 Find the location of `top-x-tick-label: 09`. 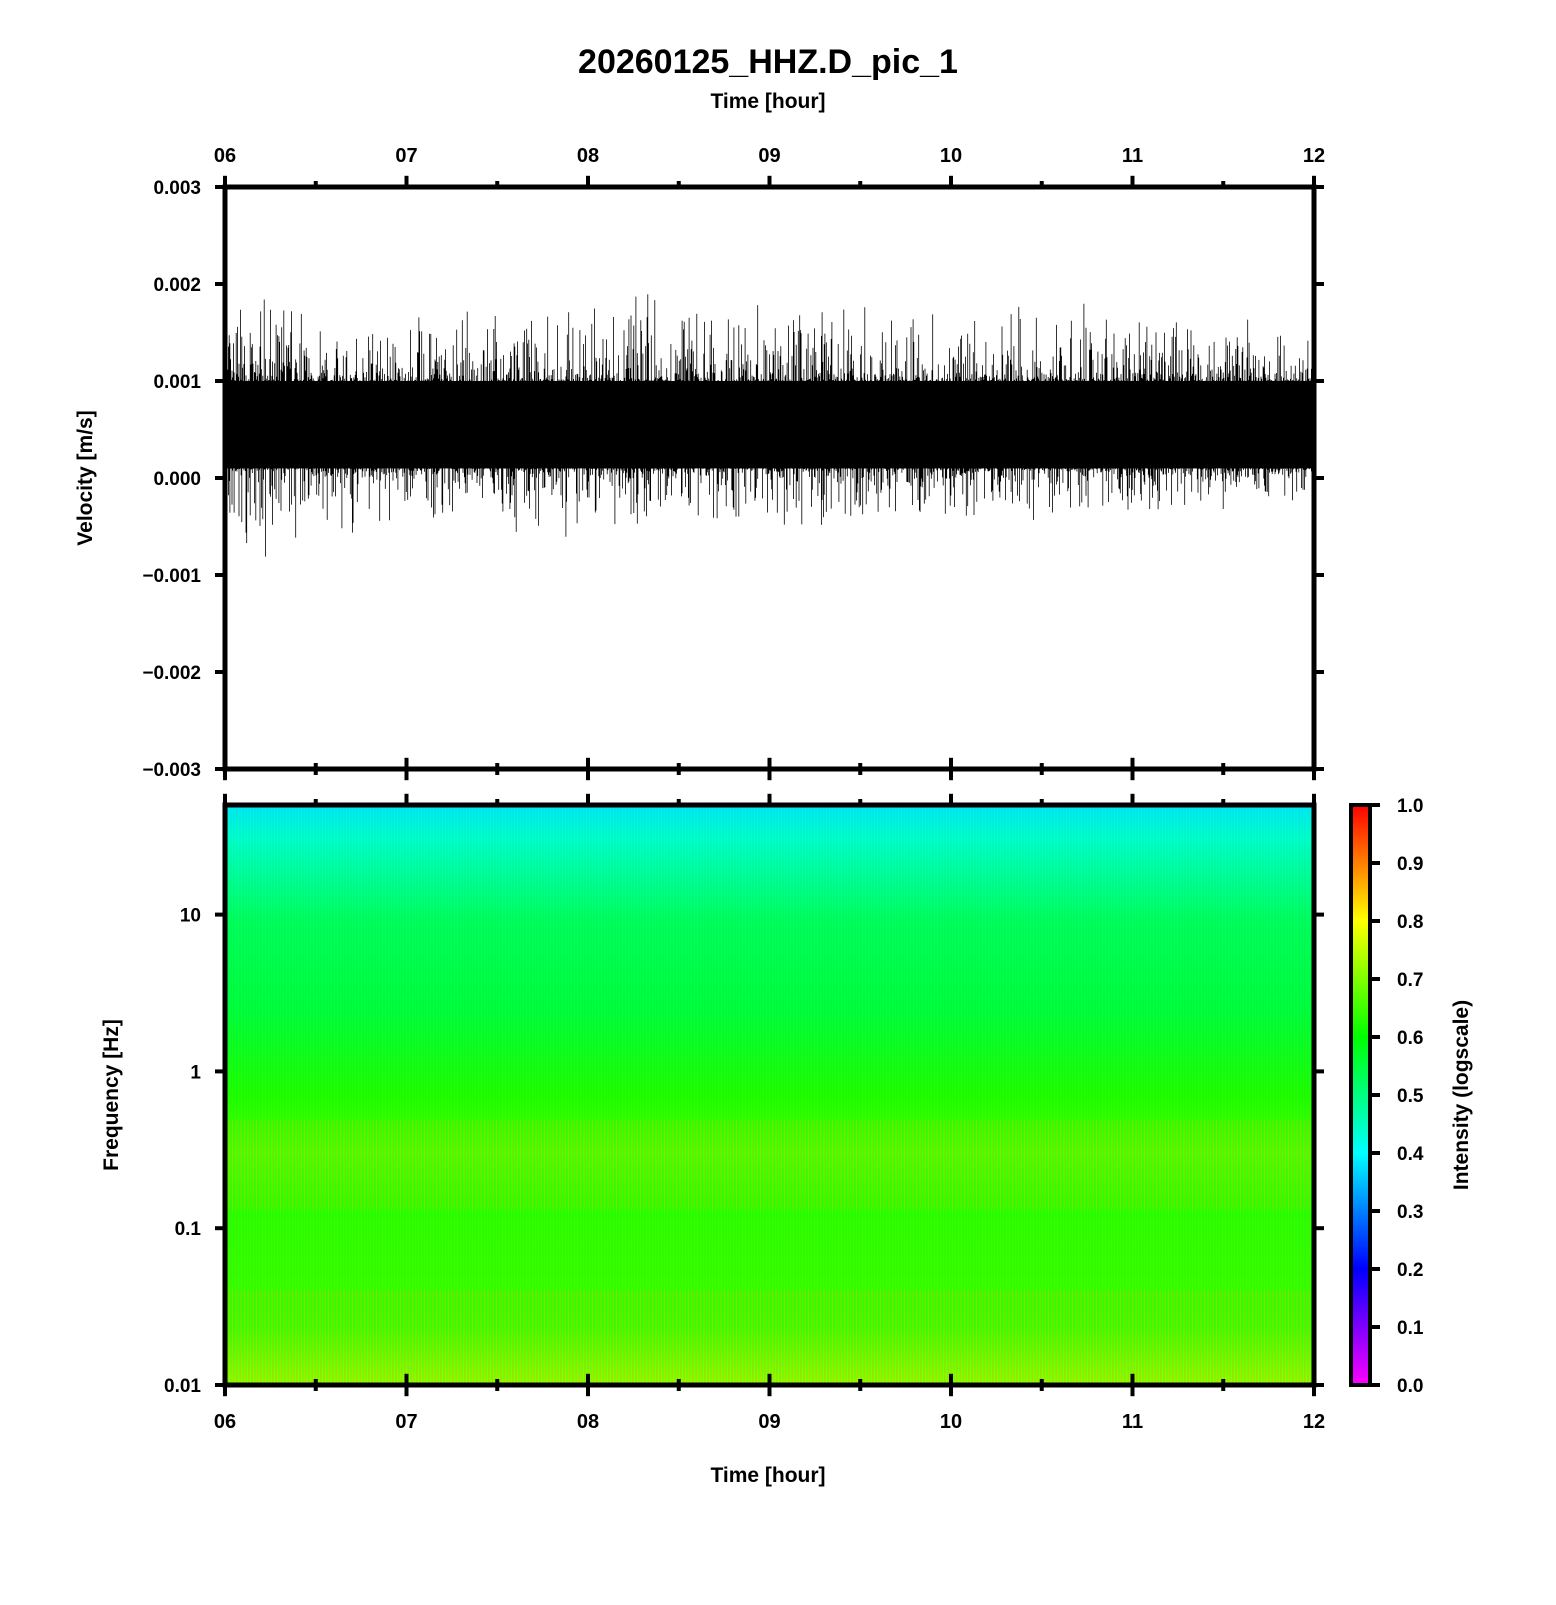

top-x-tick-label: 09 is located at coordinates (769, 156).